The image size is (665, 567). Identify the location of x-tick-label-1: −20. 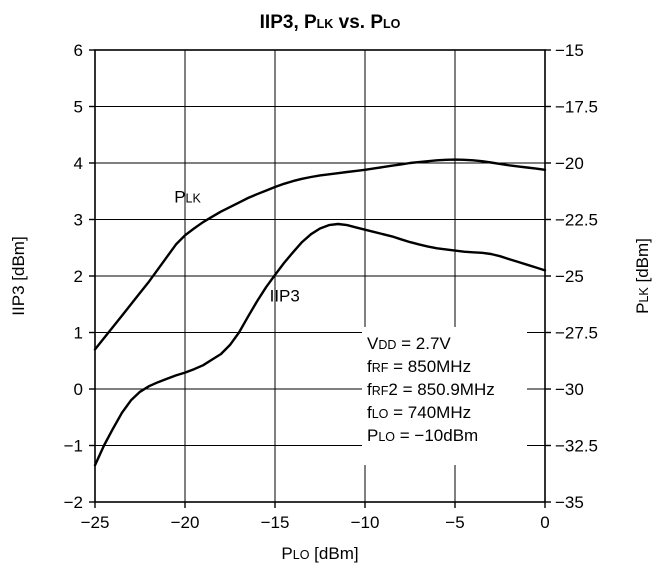
(185, 522).